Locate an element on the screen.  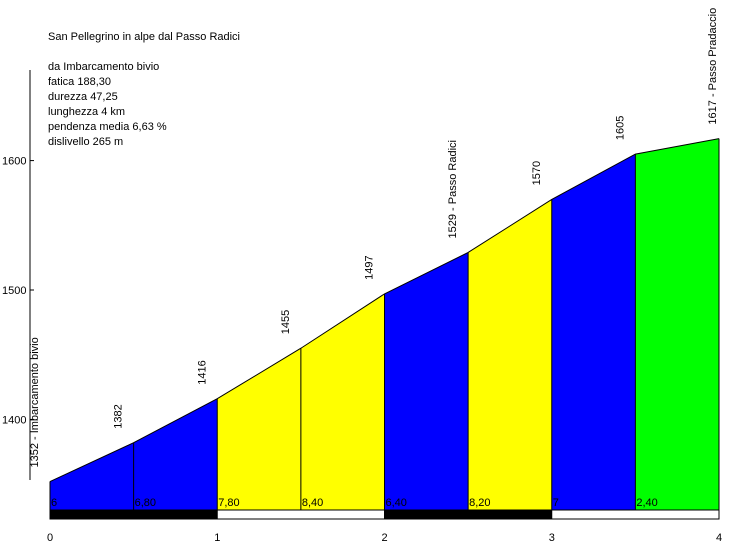
gradient-label: 6,80 is located at coordinates (145, 503).